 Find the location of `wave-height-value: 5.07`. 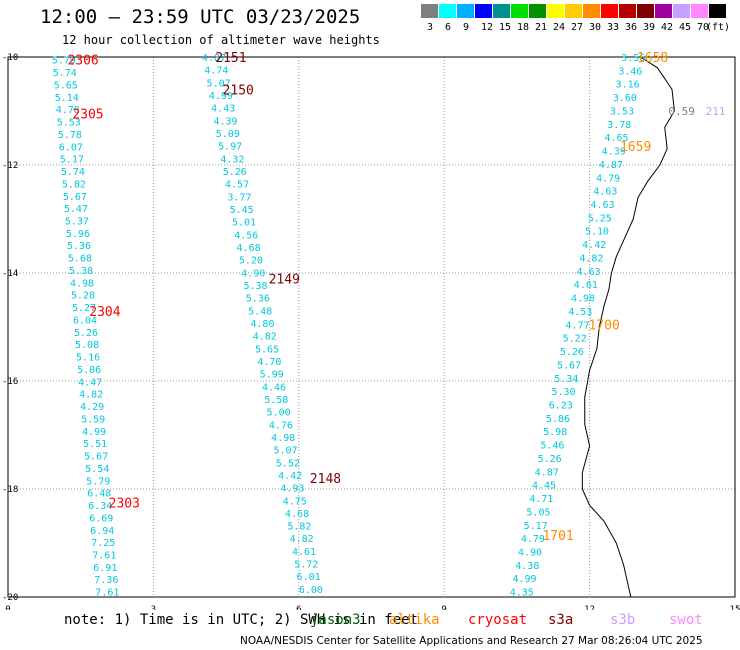

wave-height-value: 5.07 is located at coordinates (285, 451).